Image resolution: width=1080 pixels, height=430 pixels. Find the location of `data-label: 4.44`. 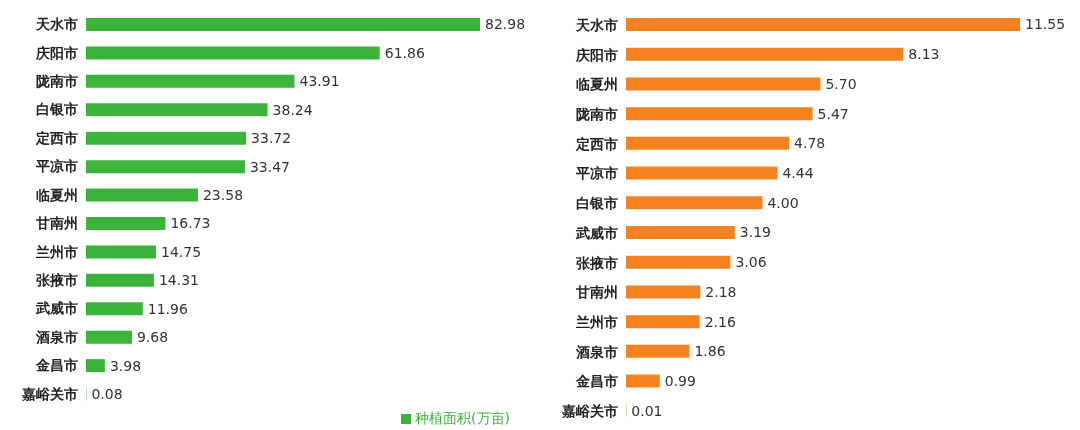

data-label: 4.44 is located at coordinates (798, 173).